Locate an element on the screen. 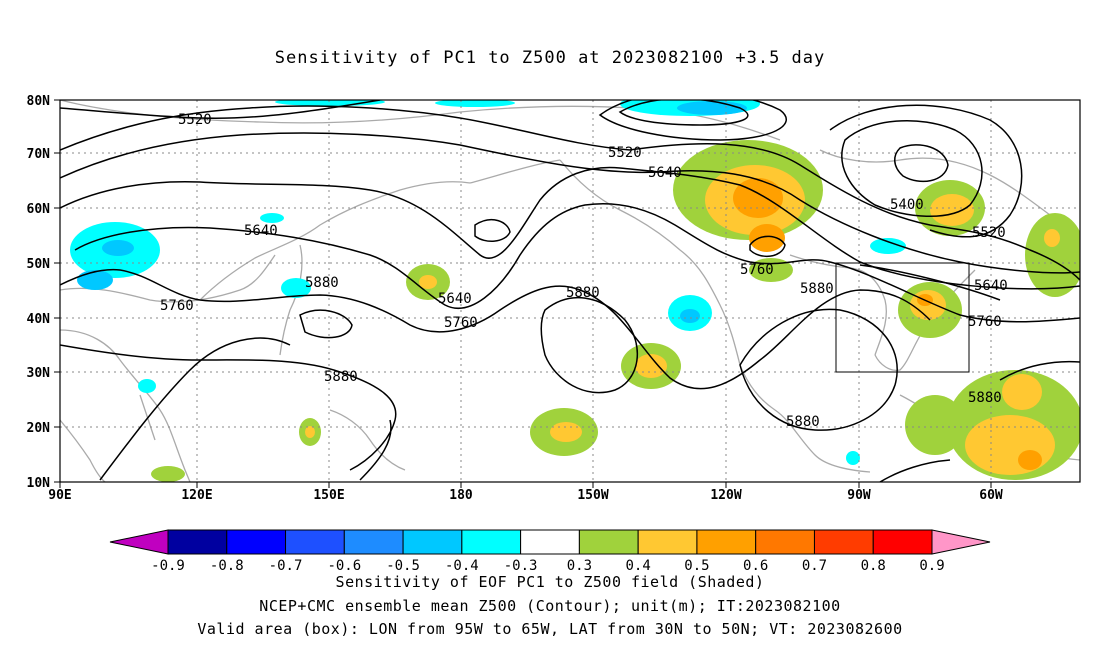 This screenshot has height=650, width=1100. valid-area-box is located at coordinates (902, 317).